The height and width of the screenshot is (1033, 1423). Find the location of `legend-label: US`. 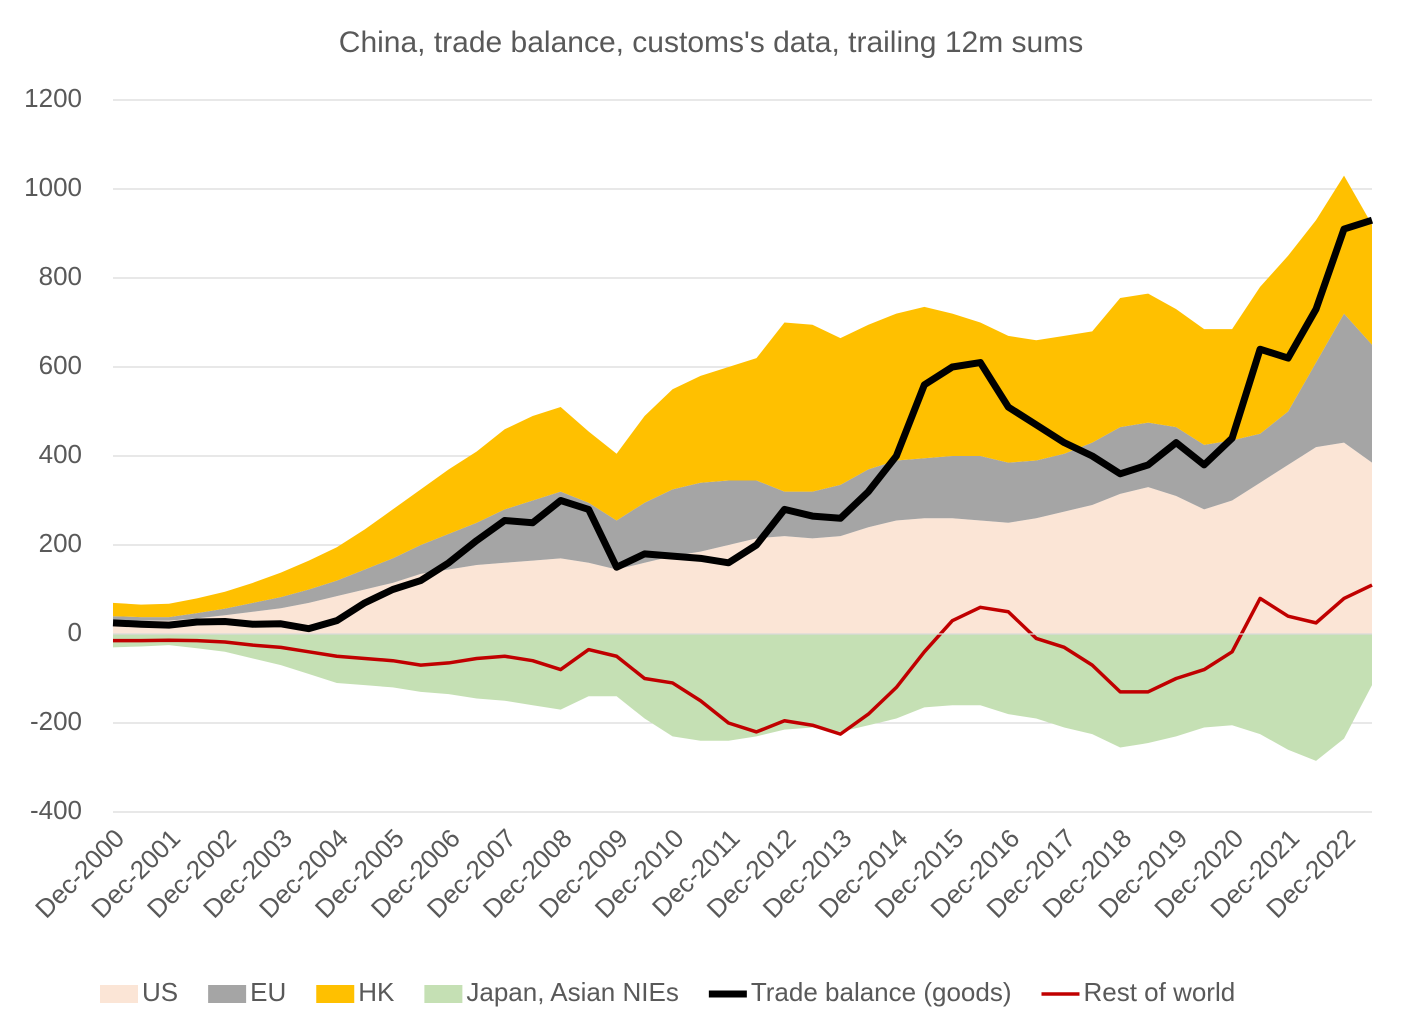

legend-label: US is located at coordinates (160, 992).